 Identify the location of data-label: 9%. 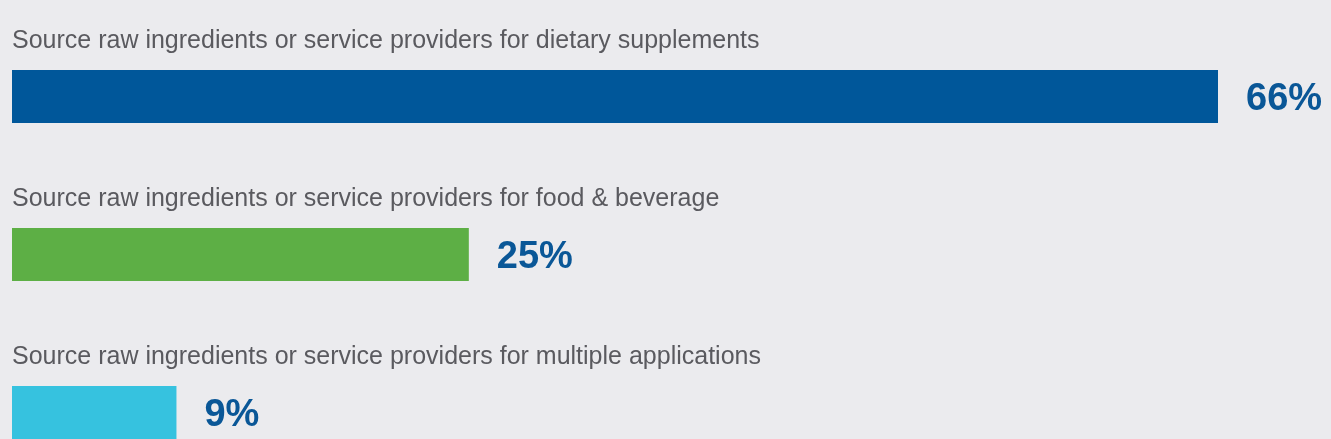
(232, 413).